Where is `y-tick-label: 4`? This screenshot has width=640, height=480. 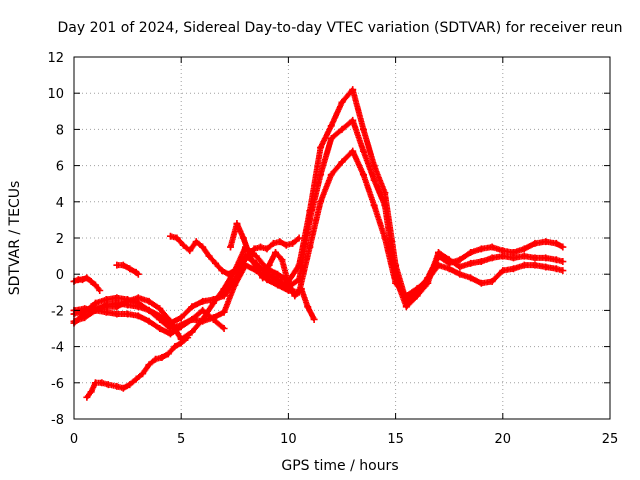 y-tick-label: 4 is located at coordinates (60, 203).